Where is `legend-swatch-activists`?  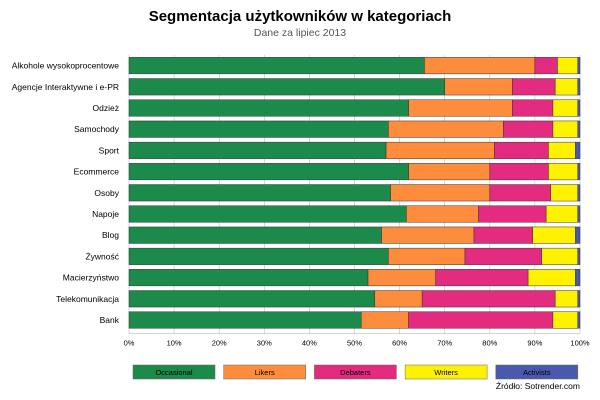 legend-swatch-activists is located at coordinates (537, 372).